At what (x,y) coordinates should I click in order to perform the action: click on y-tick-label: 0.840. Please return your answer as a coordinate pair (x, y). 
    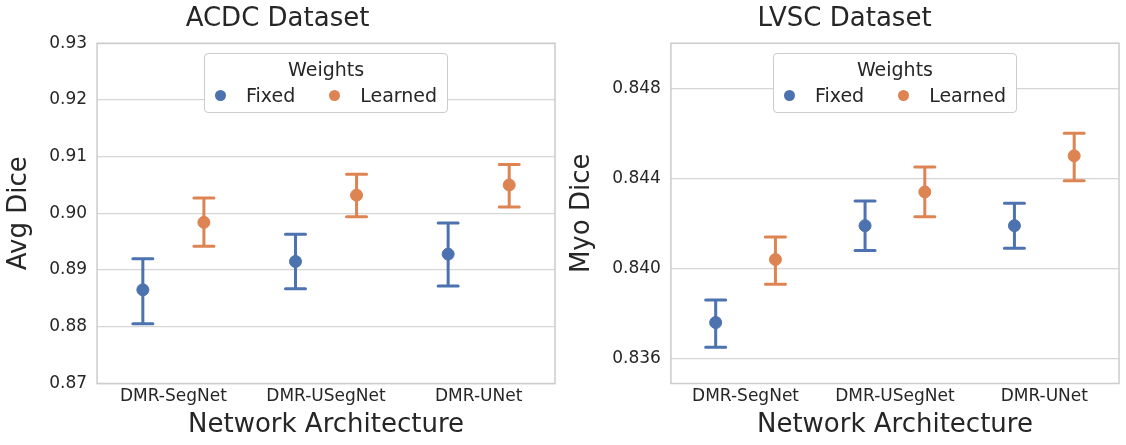
    Looking at the image, I should click on (636, 266).